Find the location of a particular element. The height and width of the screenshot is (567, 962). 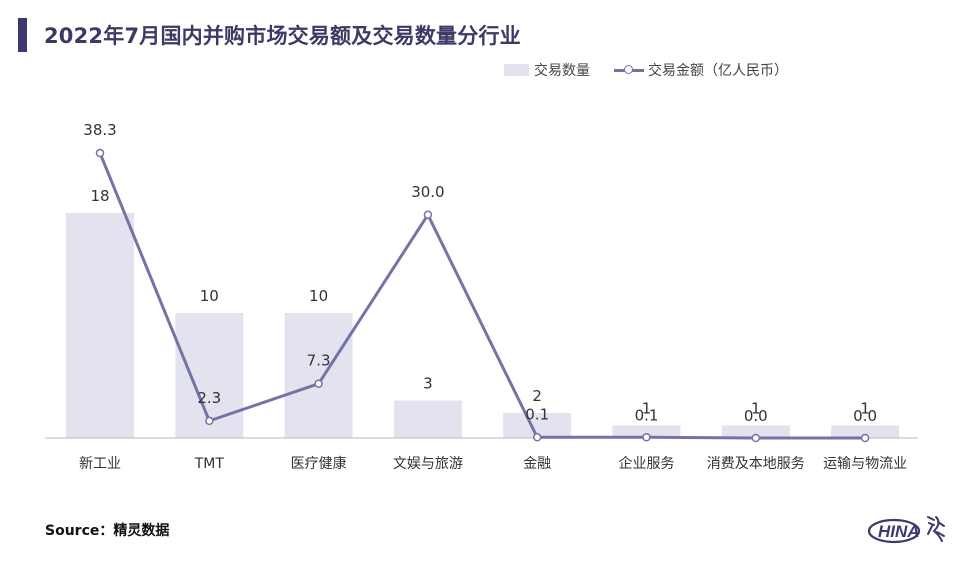

x-tick-label-3: 文娱与旅游 is located at coordinates (428, 464).